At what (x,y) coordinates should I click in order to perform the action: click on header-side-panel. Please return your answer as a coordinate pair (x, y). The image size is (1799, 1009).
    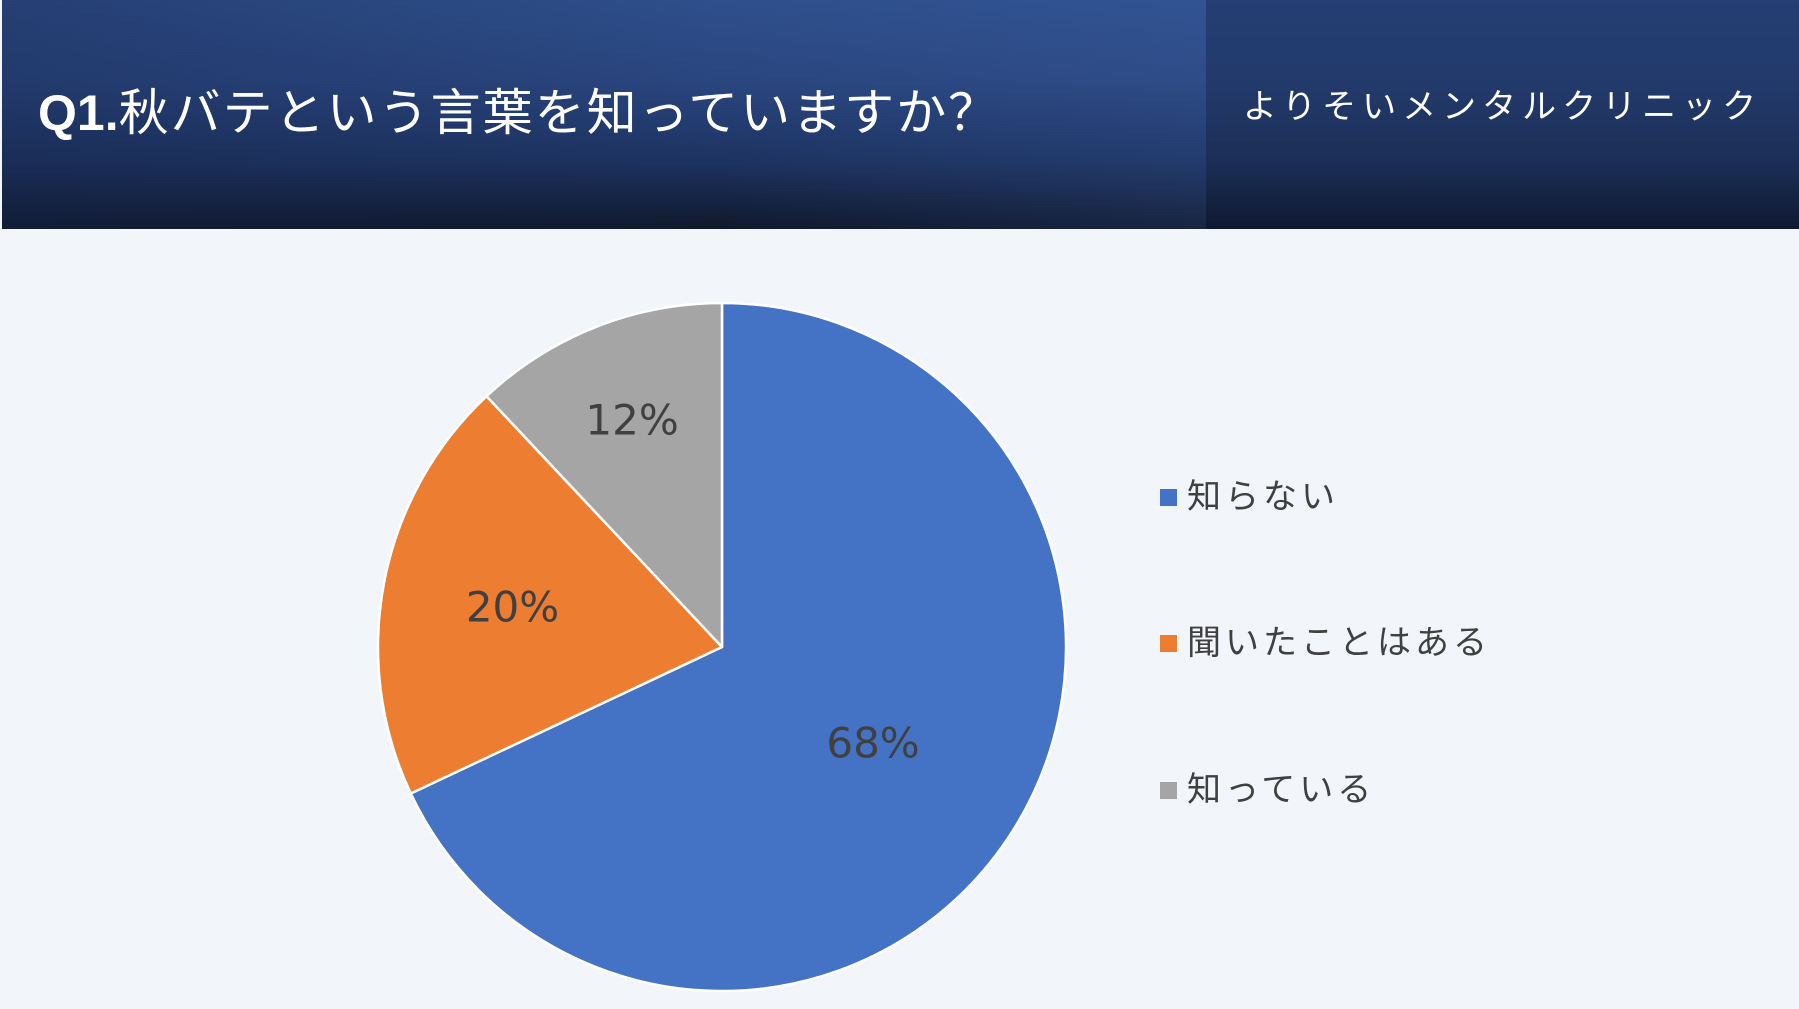
    Looking at the image, I should click on (1502, 114).